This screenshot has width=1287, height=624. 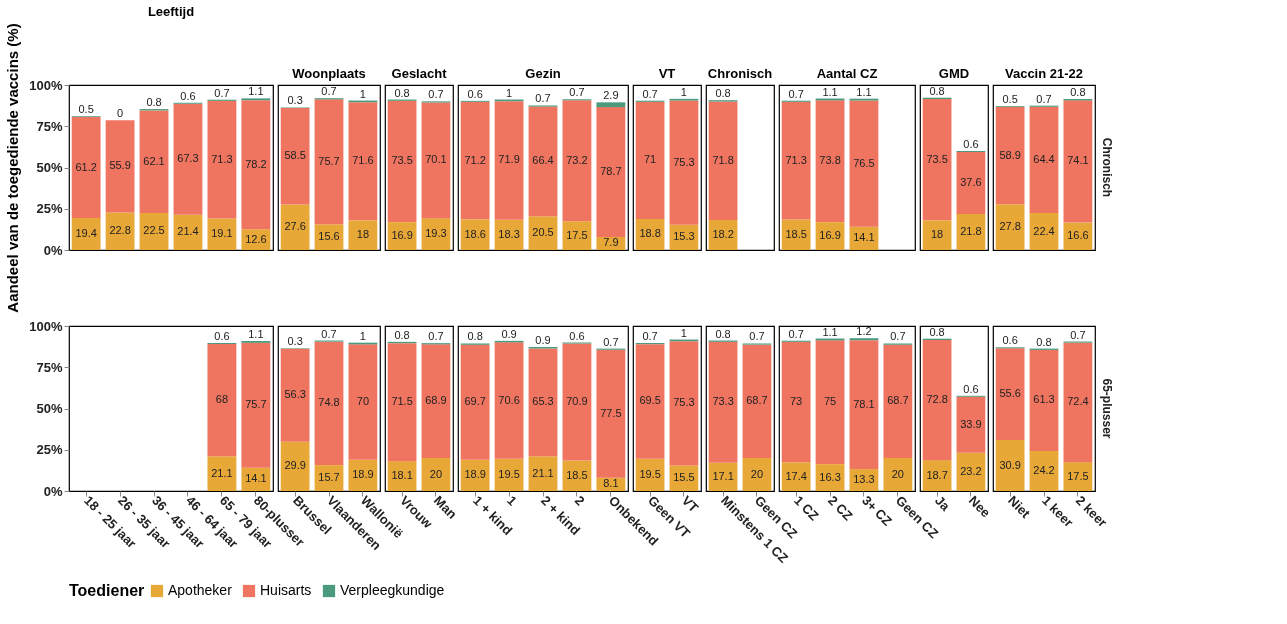 I want to click on data-label: 66.4, so click(x=543, y=160).